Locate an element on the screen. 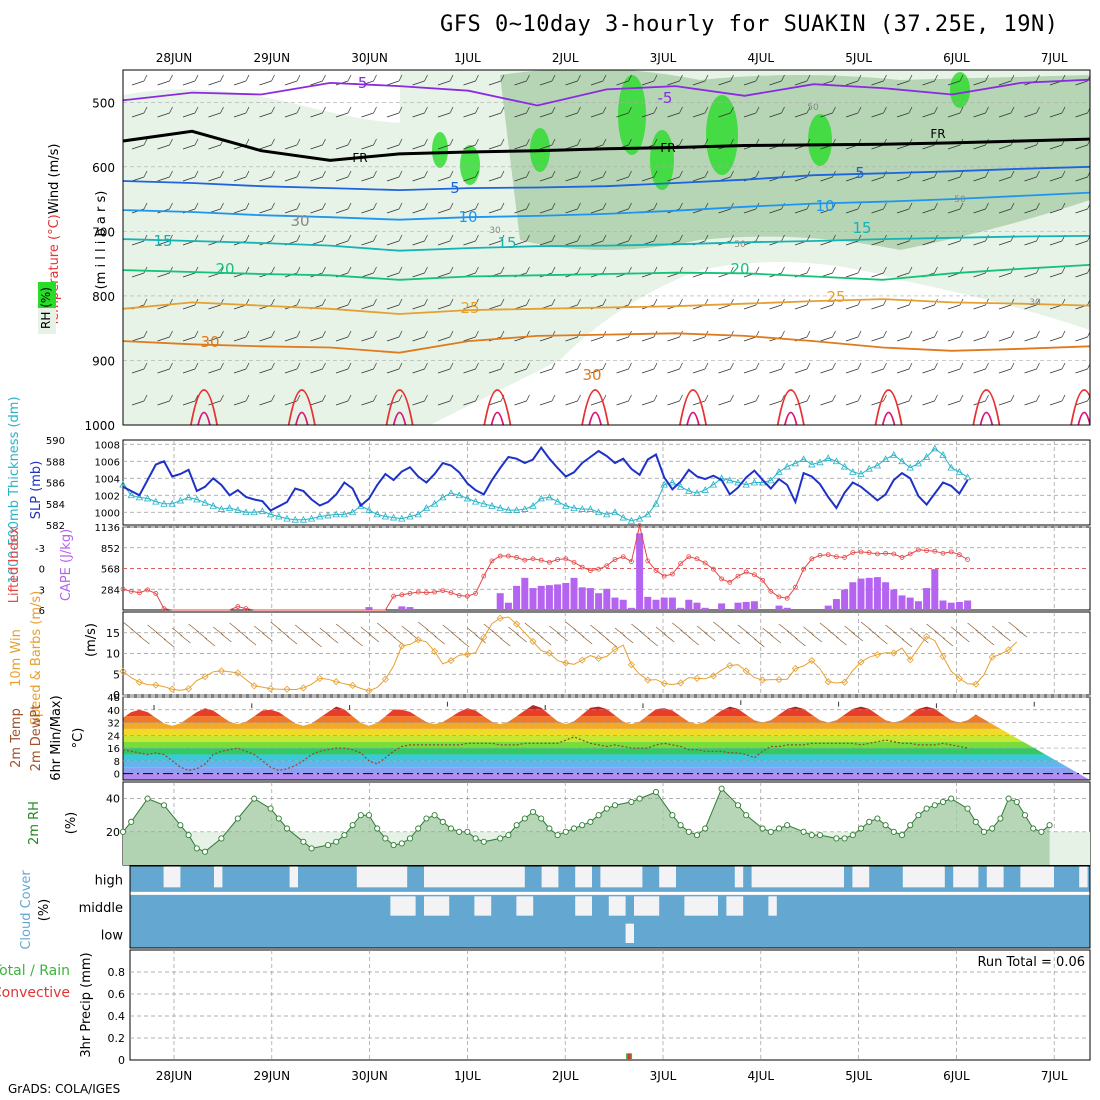 Image resolution: width=1100 pixels, height=1100 pixels. y-tick-cape: 568 is located at coordinates (110, 570).